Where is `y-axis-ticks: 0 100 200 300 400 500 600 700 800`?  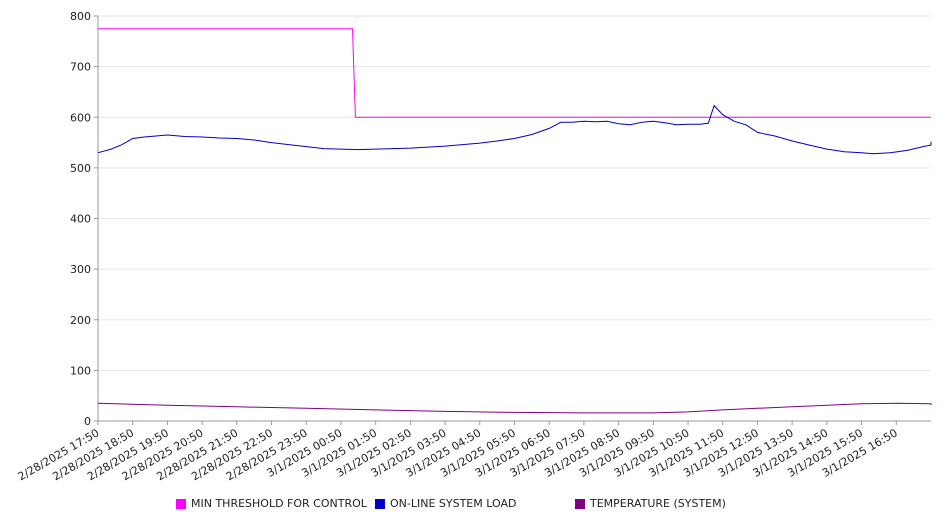 y-axis-ticks: 0 100 200 300 400 500 600 700 800 is located at coordinates (84, 219).